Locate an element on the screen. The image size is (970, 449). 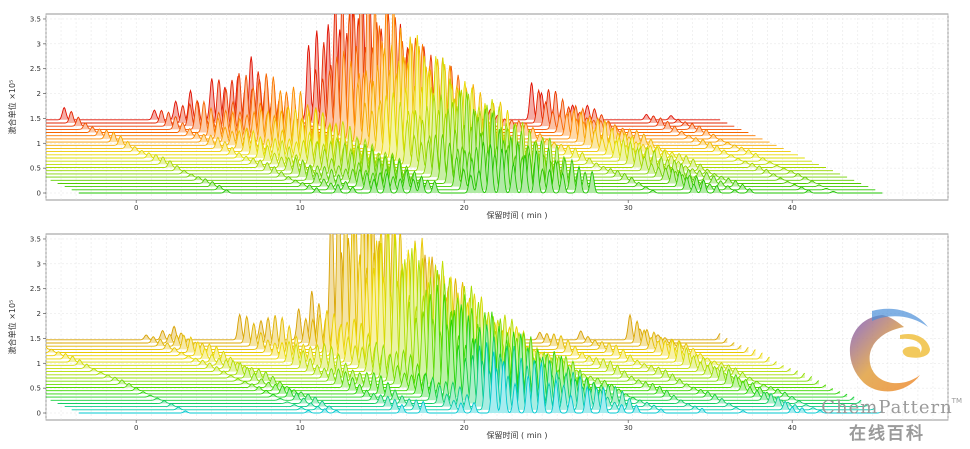
watermark-trademark: TM is located at coordinates (956, 401).